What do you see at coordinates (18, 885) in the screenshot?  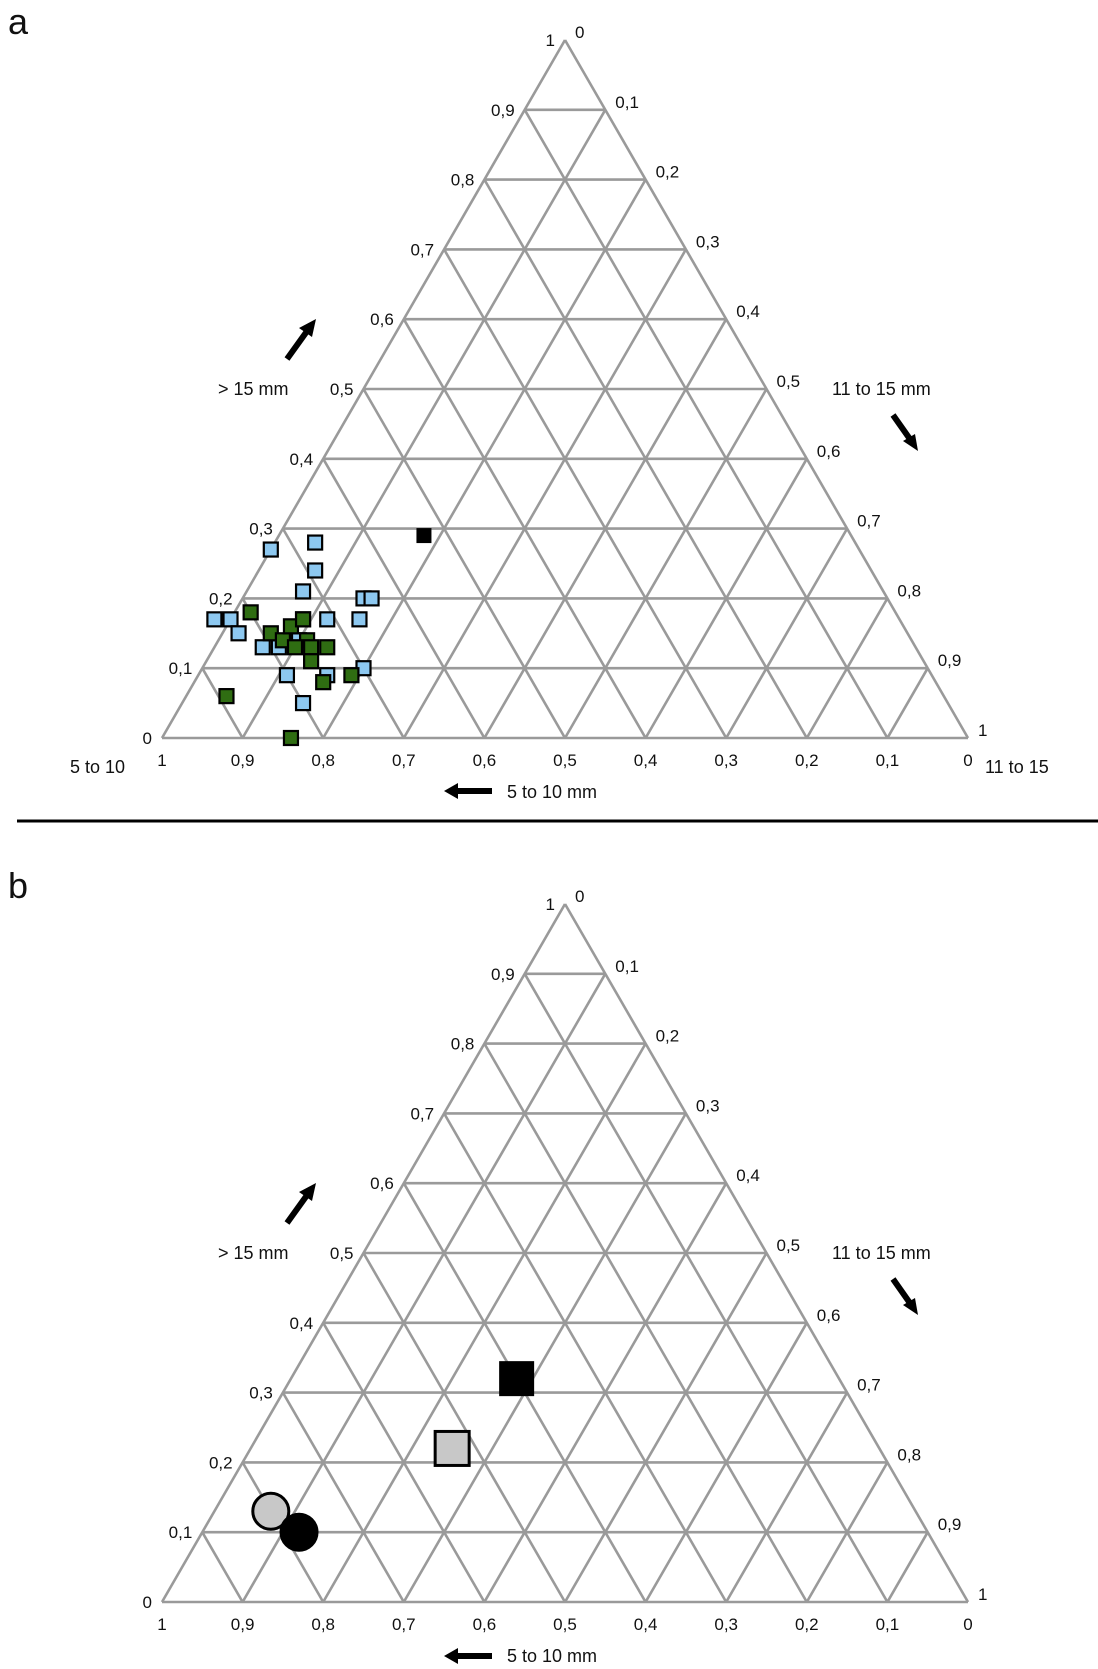 I see `panel-b-label: b` at bounding box center [18, 885].